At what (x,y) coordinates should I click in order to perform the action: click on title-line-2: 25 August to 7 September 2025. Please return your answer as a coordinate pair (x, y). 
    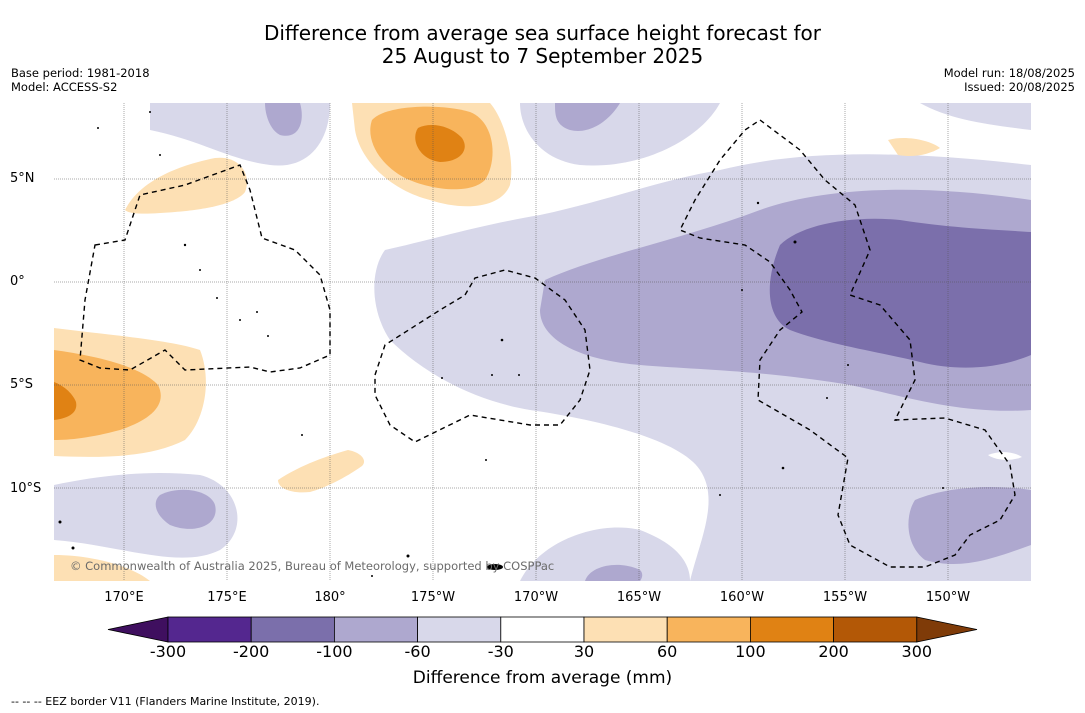
    Looking at the image, I should click on (542, 56).